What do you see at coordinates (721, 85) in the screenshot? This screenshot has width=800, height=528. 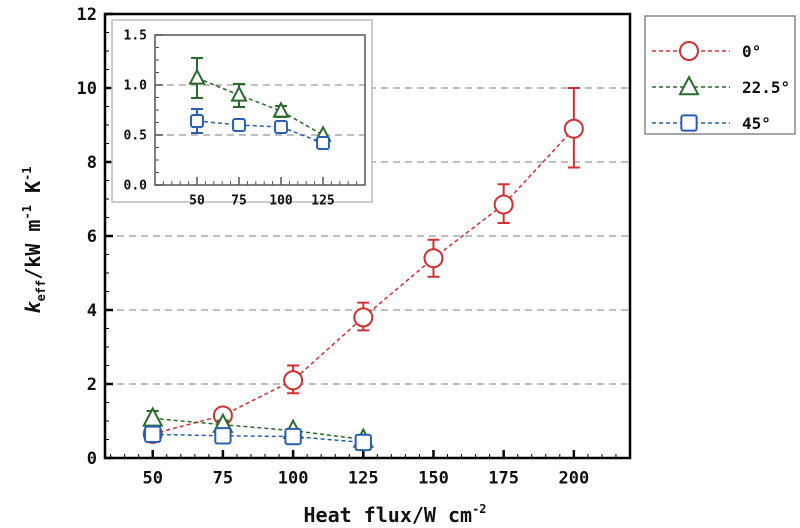 I see `legend-item: 22.5°` at bounding box center [721, 85].